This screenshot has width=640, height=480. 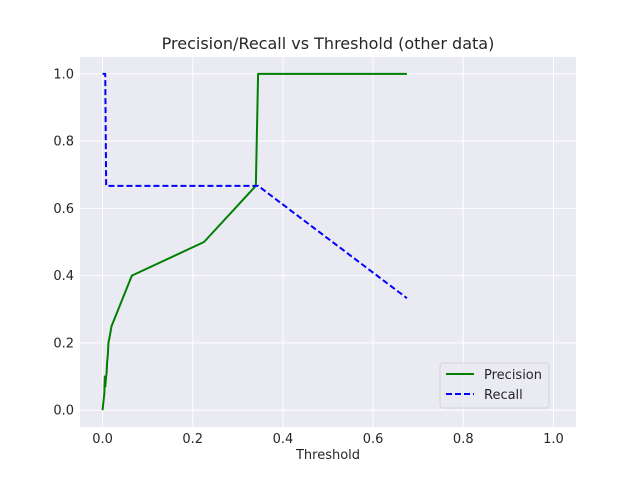 I want to click on x-tick-label: 0.0, so click(x=102, y=439).